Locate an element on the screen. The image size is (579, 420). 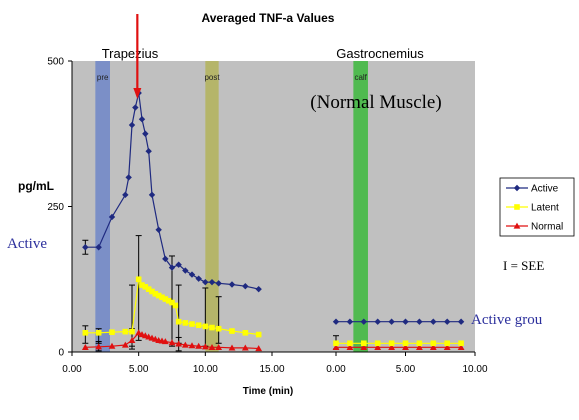
legend-marker-latent is located at coordinates (517, 207).